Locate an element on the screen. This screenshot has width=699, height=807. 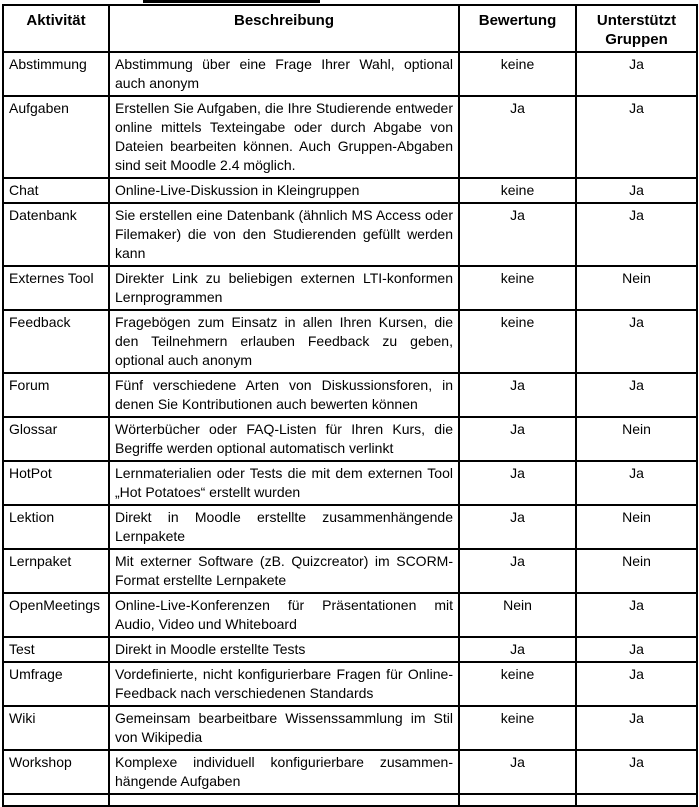
description-cell: Direkt in Moodle erstellte Tests is located at coordinates (284, 649).